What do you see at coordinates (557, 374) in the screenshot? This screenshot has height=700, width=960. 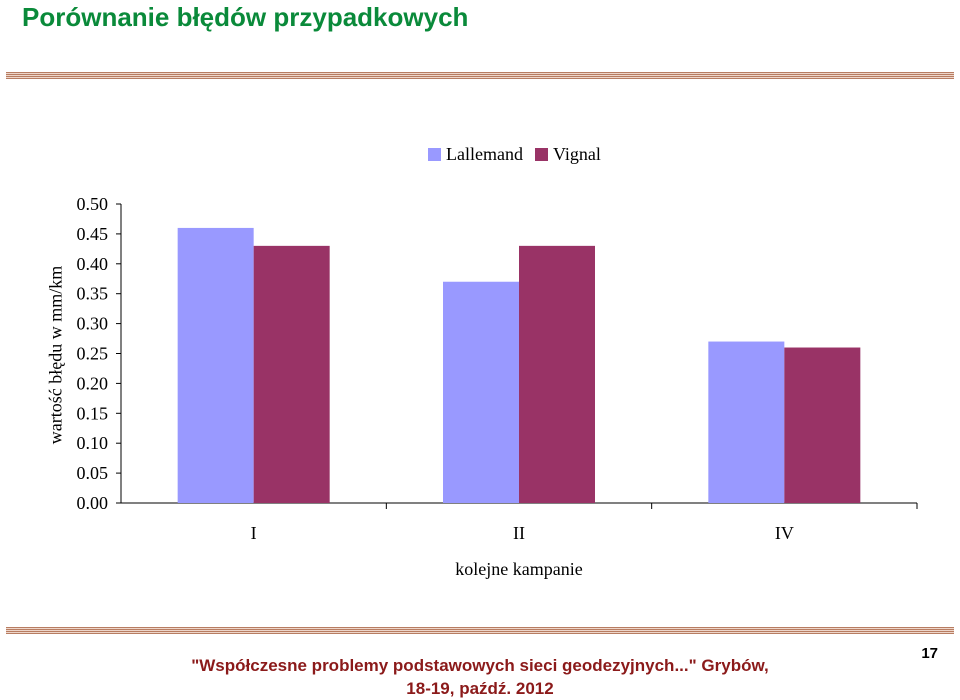 I see `bar-vignal-ii` at bounding box center [557, 374].